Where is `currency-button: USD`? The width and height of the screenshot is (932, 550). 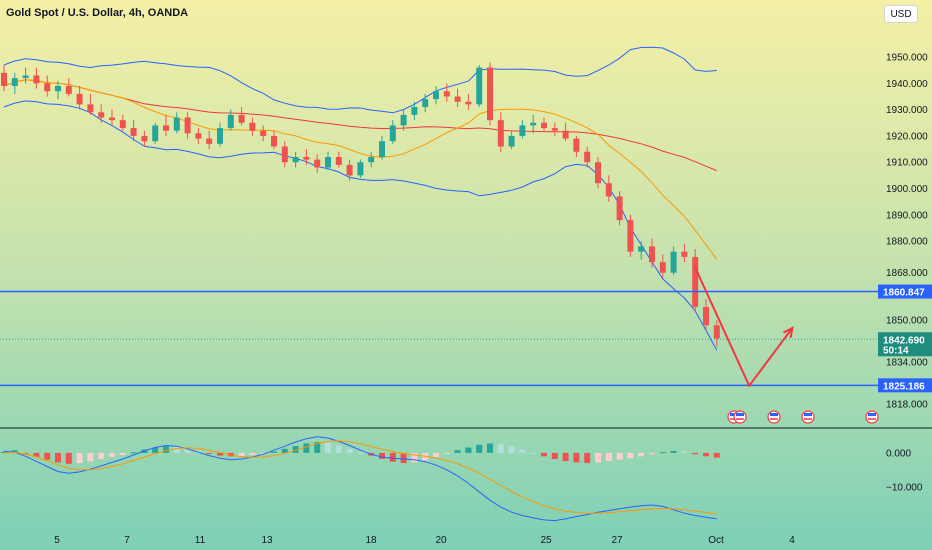
currency-button: USD is located at coordinates (901, 14).